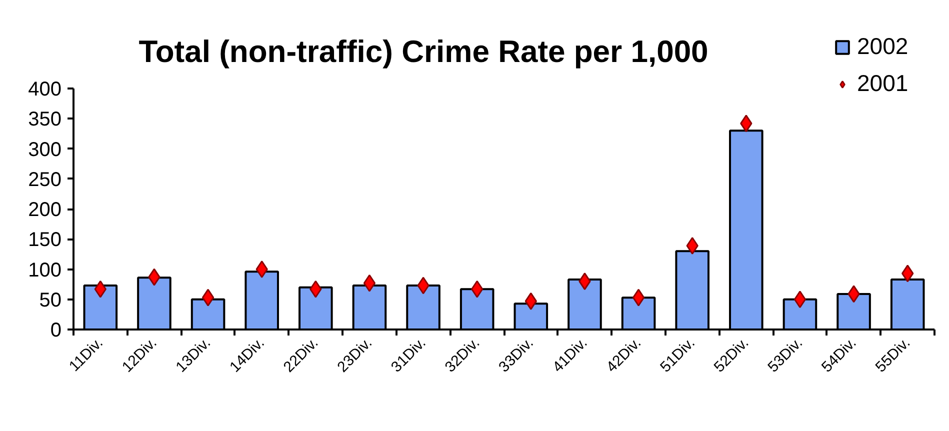  What do you see at coordinates (56, 331) in the screenshot?
I see `y-tick-label: 0` at bounding box center [56, 331].